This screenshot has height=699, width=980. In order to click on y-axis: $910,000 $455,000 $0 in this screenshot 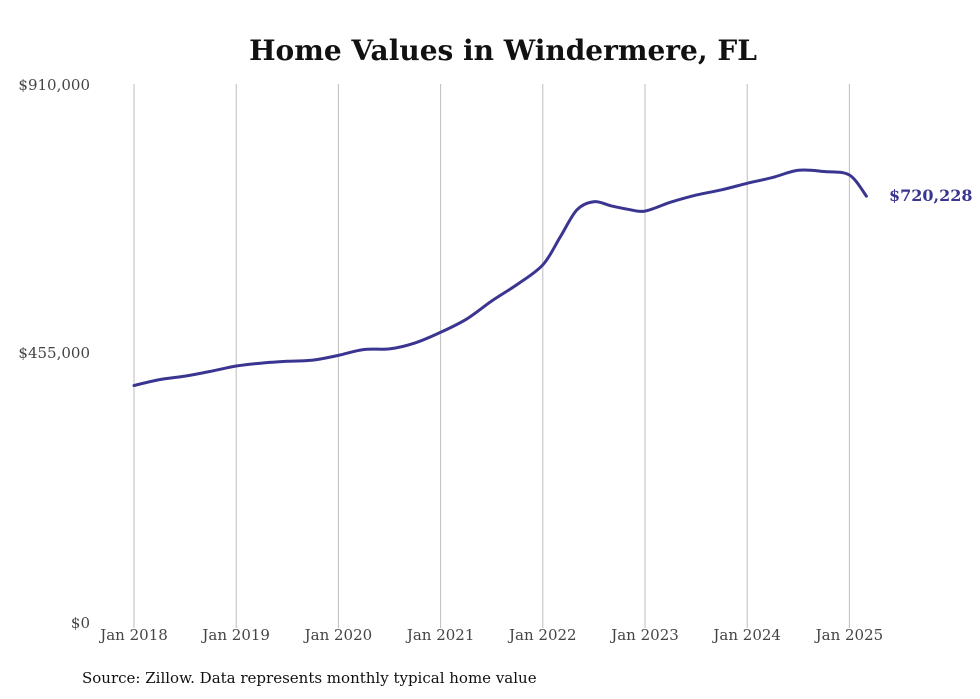, I will do `click(54, 354)`.